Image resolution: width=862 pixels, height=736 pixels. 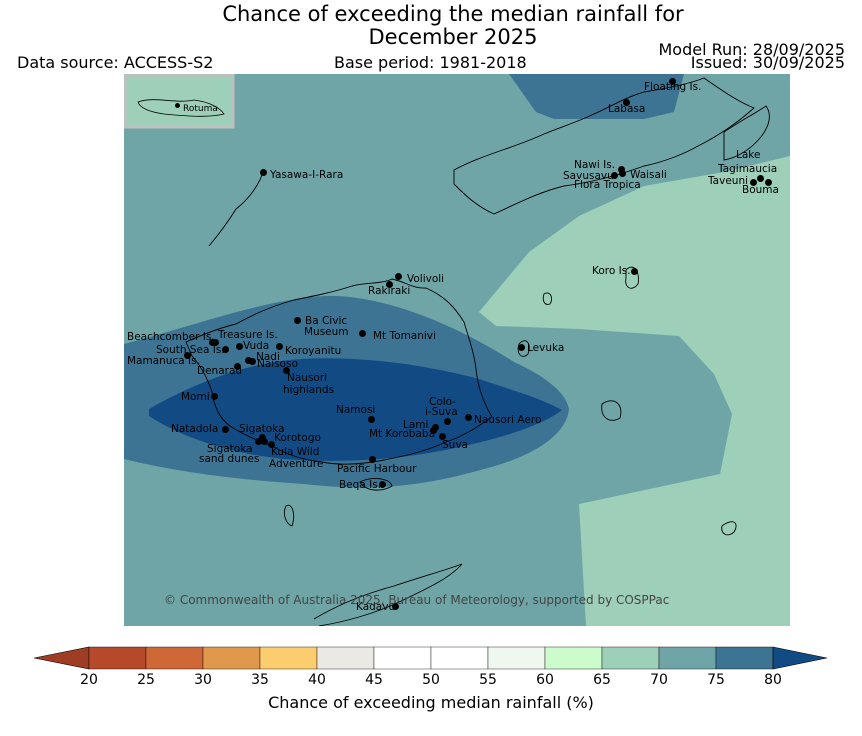 I want to click on place-label: Nausori, so click(x=307, y=378).